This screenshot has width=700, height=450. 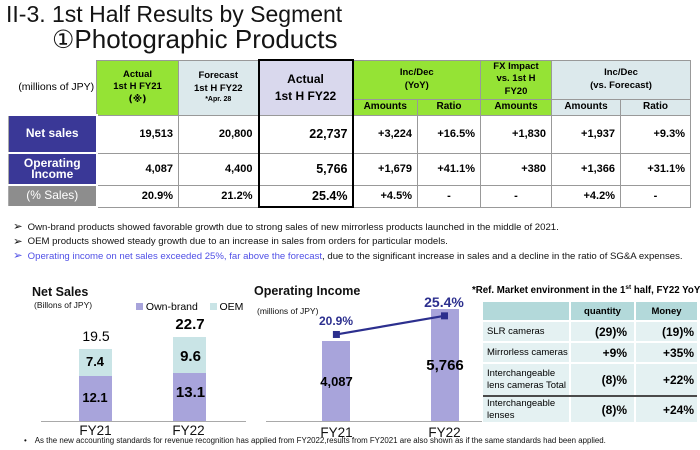 What do you see at coordinates (590, 312) in the screenshot?
I see `table-row: quantity Money` at bounding box center [590, 312].